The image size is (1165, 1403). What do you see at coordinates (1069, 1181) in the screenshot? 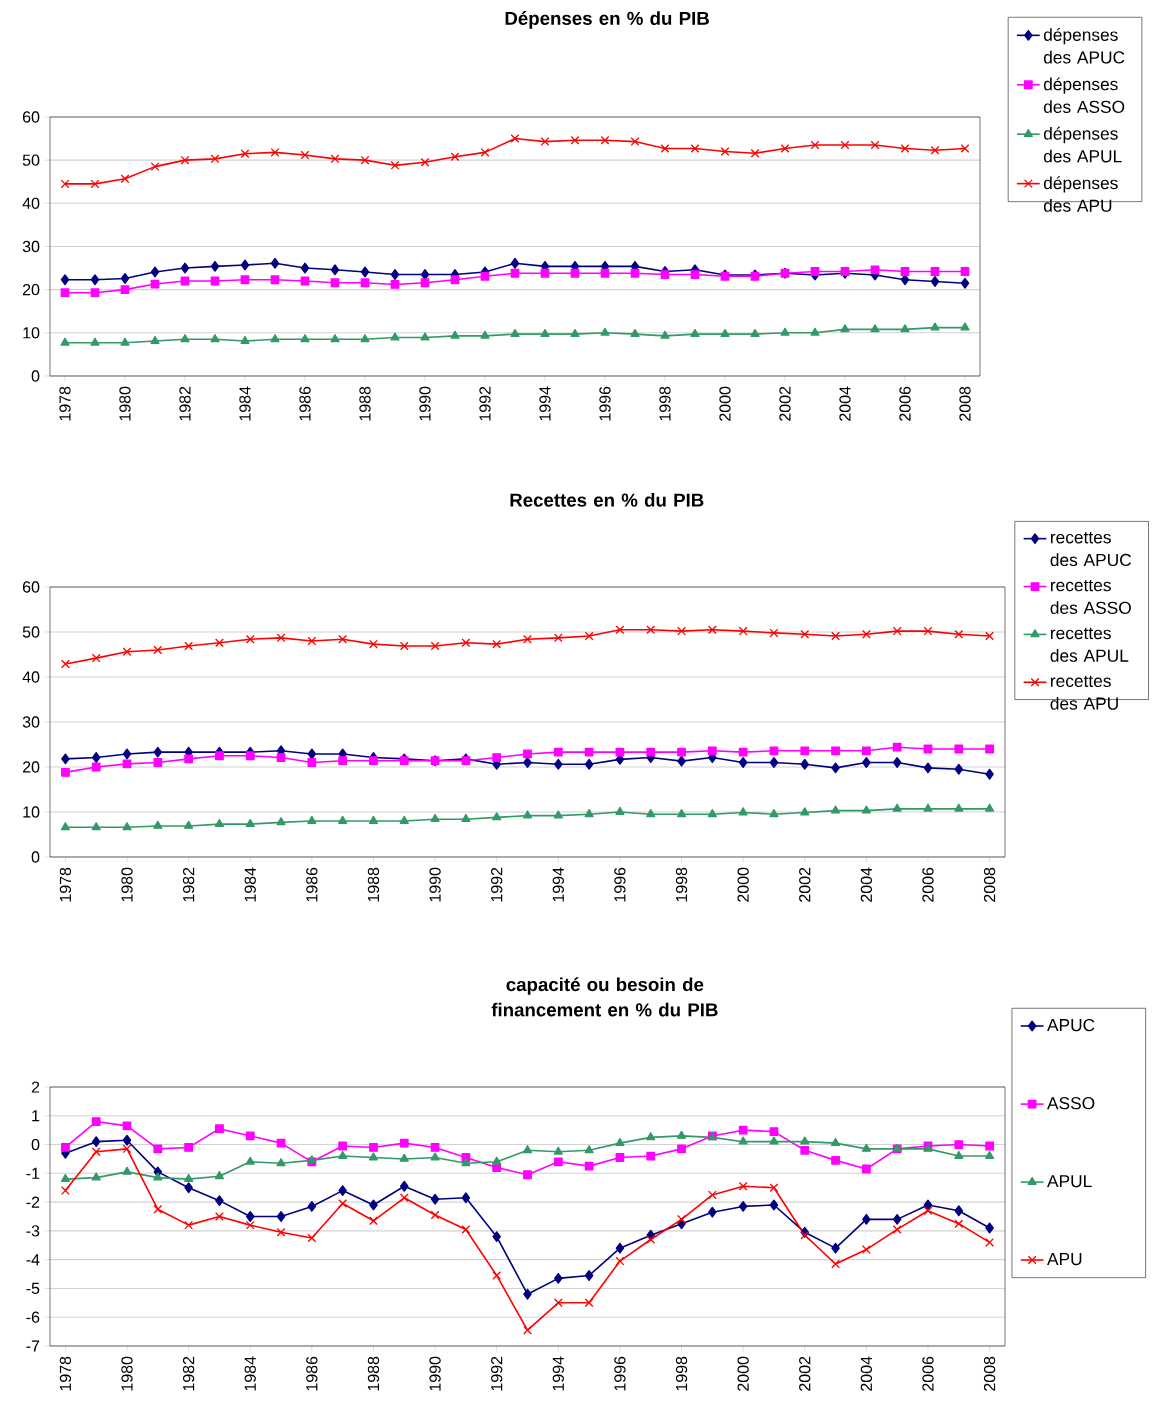
I see `legend-label: APUL` at bounding box center [1069, 1181].